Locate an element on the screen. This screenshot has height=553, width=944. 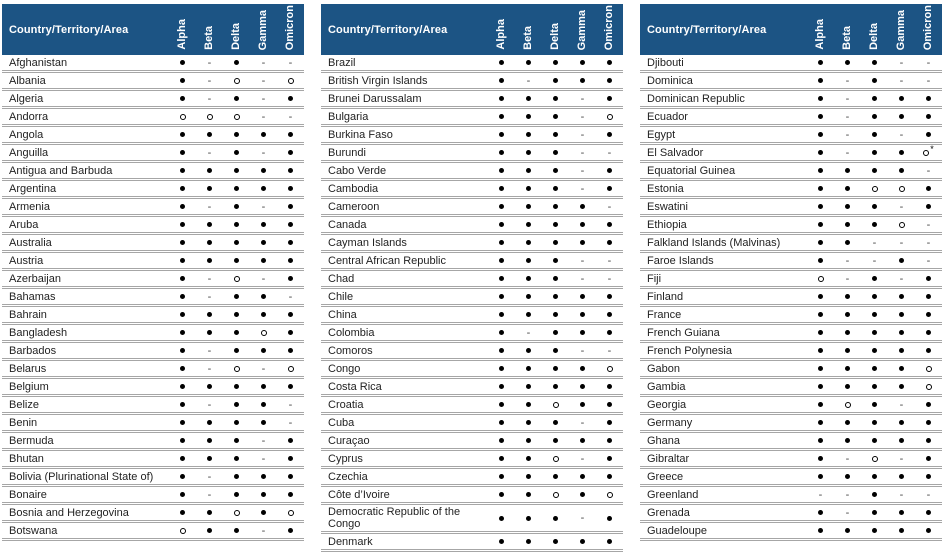
country-name: Albania is located at coordinates (27, 80).